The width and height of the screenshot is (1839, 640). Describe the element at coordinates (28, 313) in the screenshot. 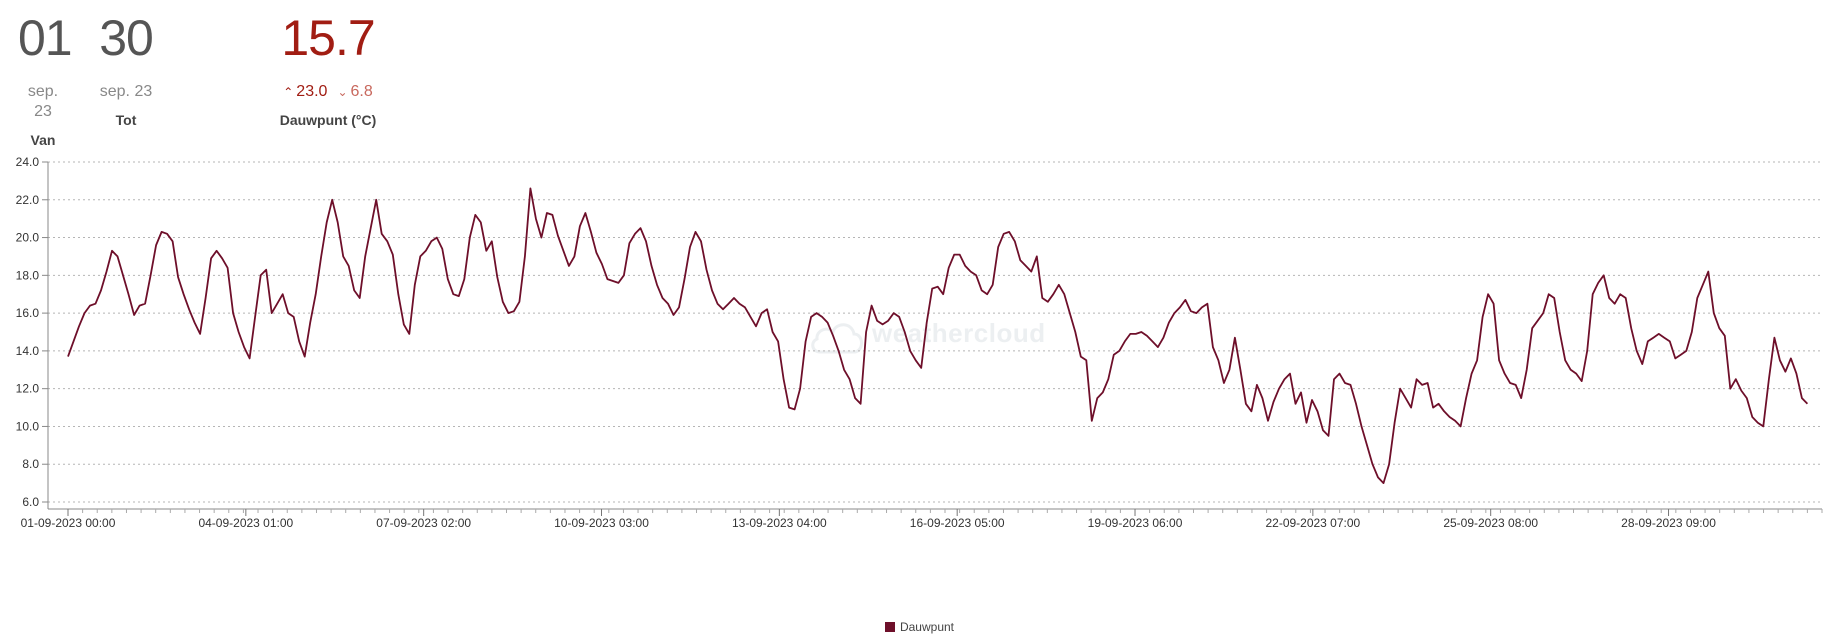

I see `y-tick-label: 16.0` at that location.